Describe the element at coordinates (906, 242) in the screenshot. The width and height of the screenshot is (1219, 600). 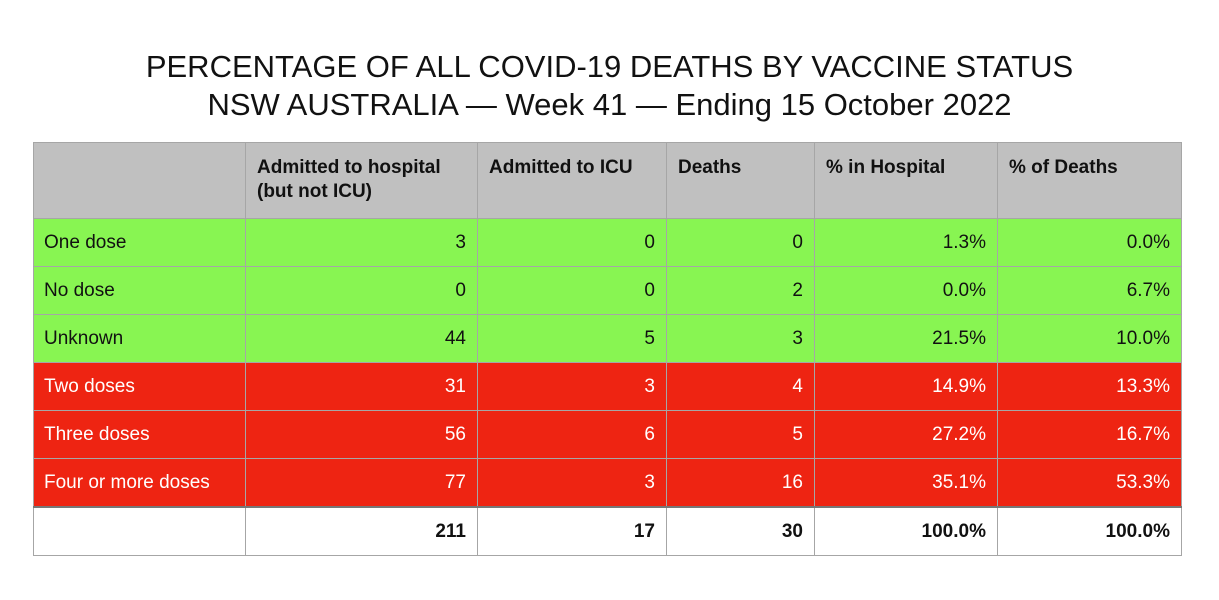
I see `cell-pct-hospital: 1.3%` at that location.